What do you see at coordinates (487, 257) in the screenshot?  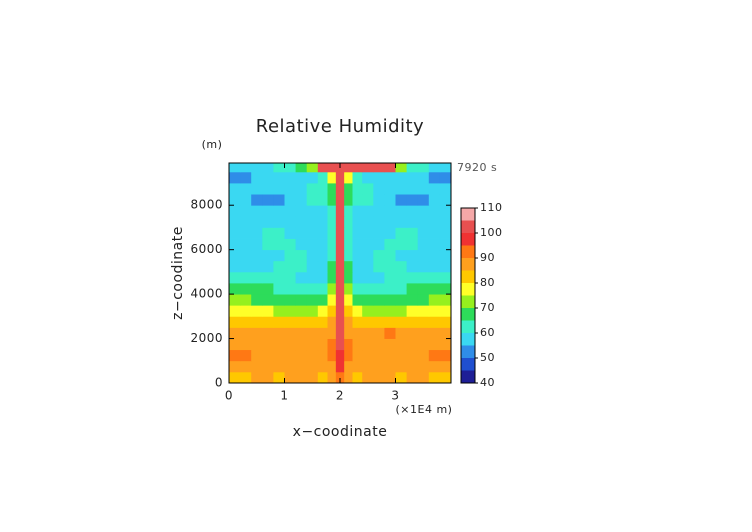 I see `colorbar-tick-label: 90` at bounding box center [487, 257].